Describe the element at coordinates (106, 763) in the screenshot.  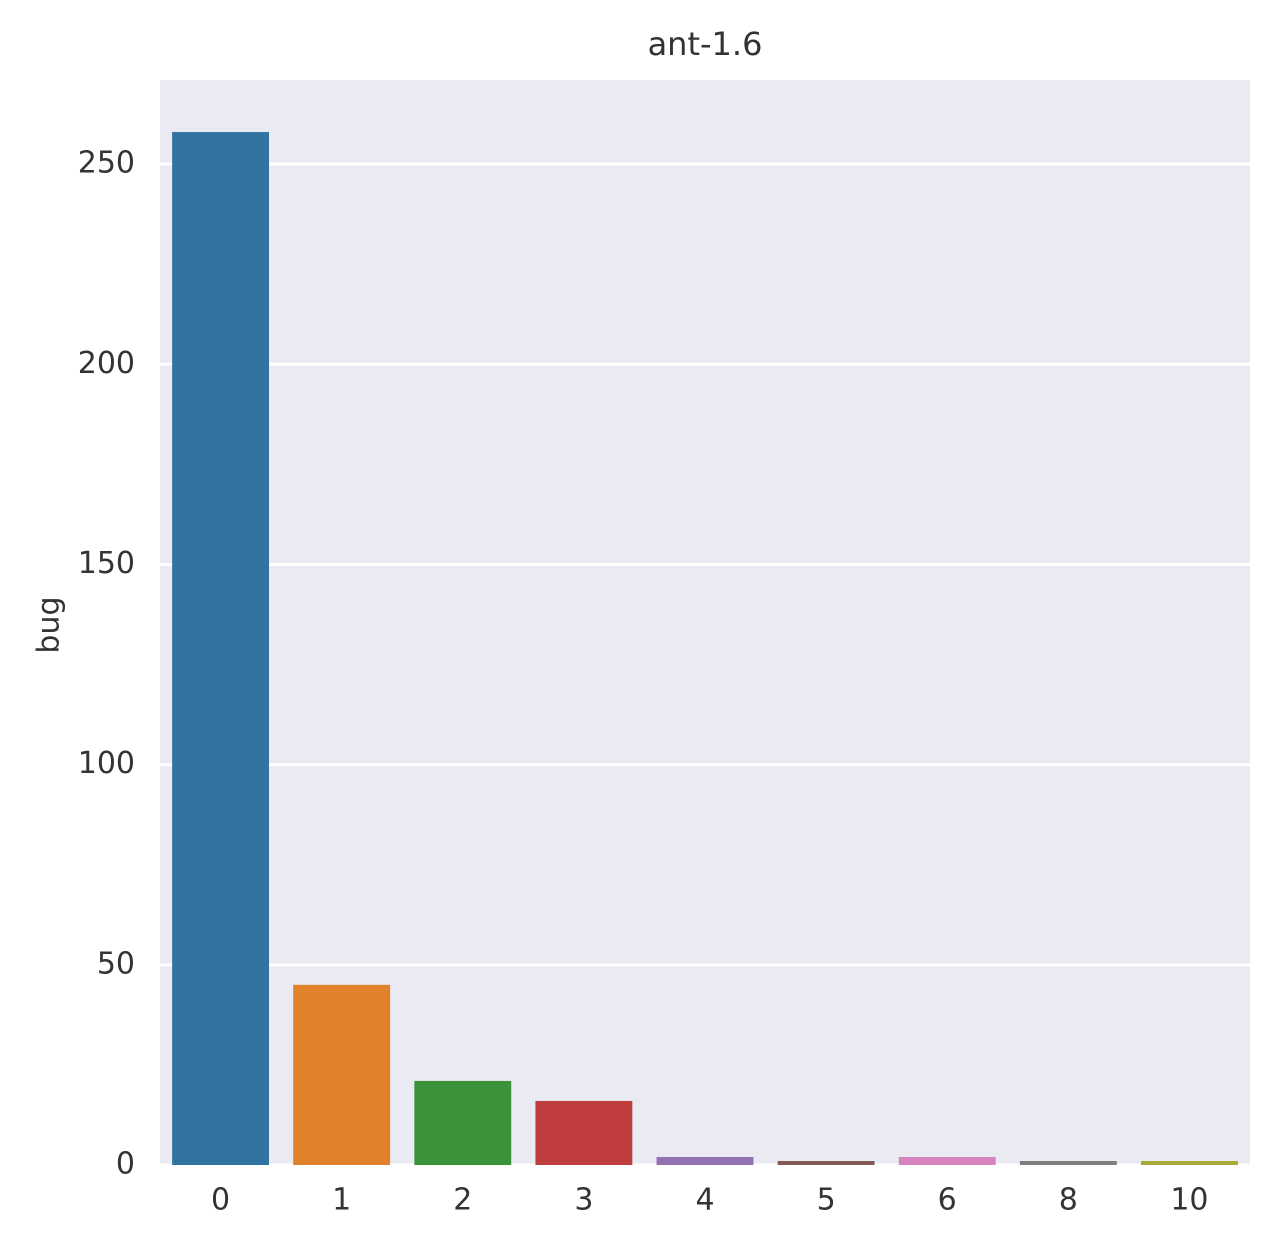
I see `y-tick-label: 100` at that location.